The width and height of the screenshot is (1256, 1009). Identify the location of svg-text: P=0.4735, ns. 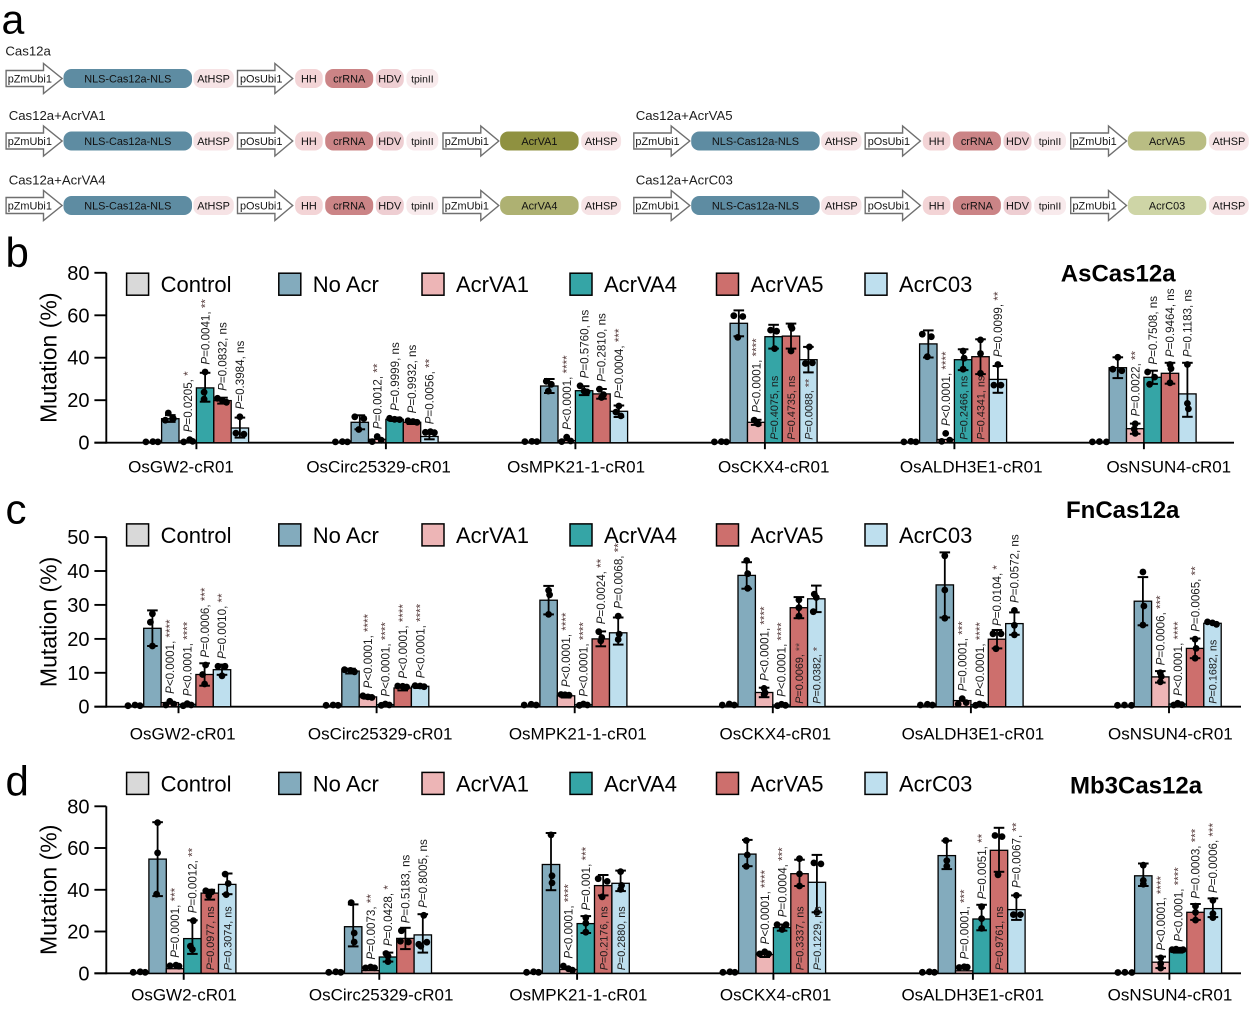
(792, 407).